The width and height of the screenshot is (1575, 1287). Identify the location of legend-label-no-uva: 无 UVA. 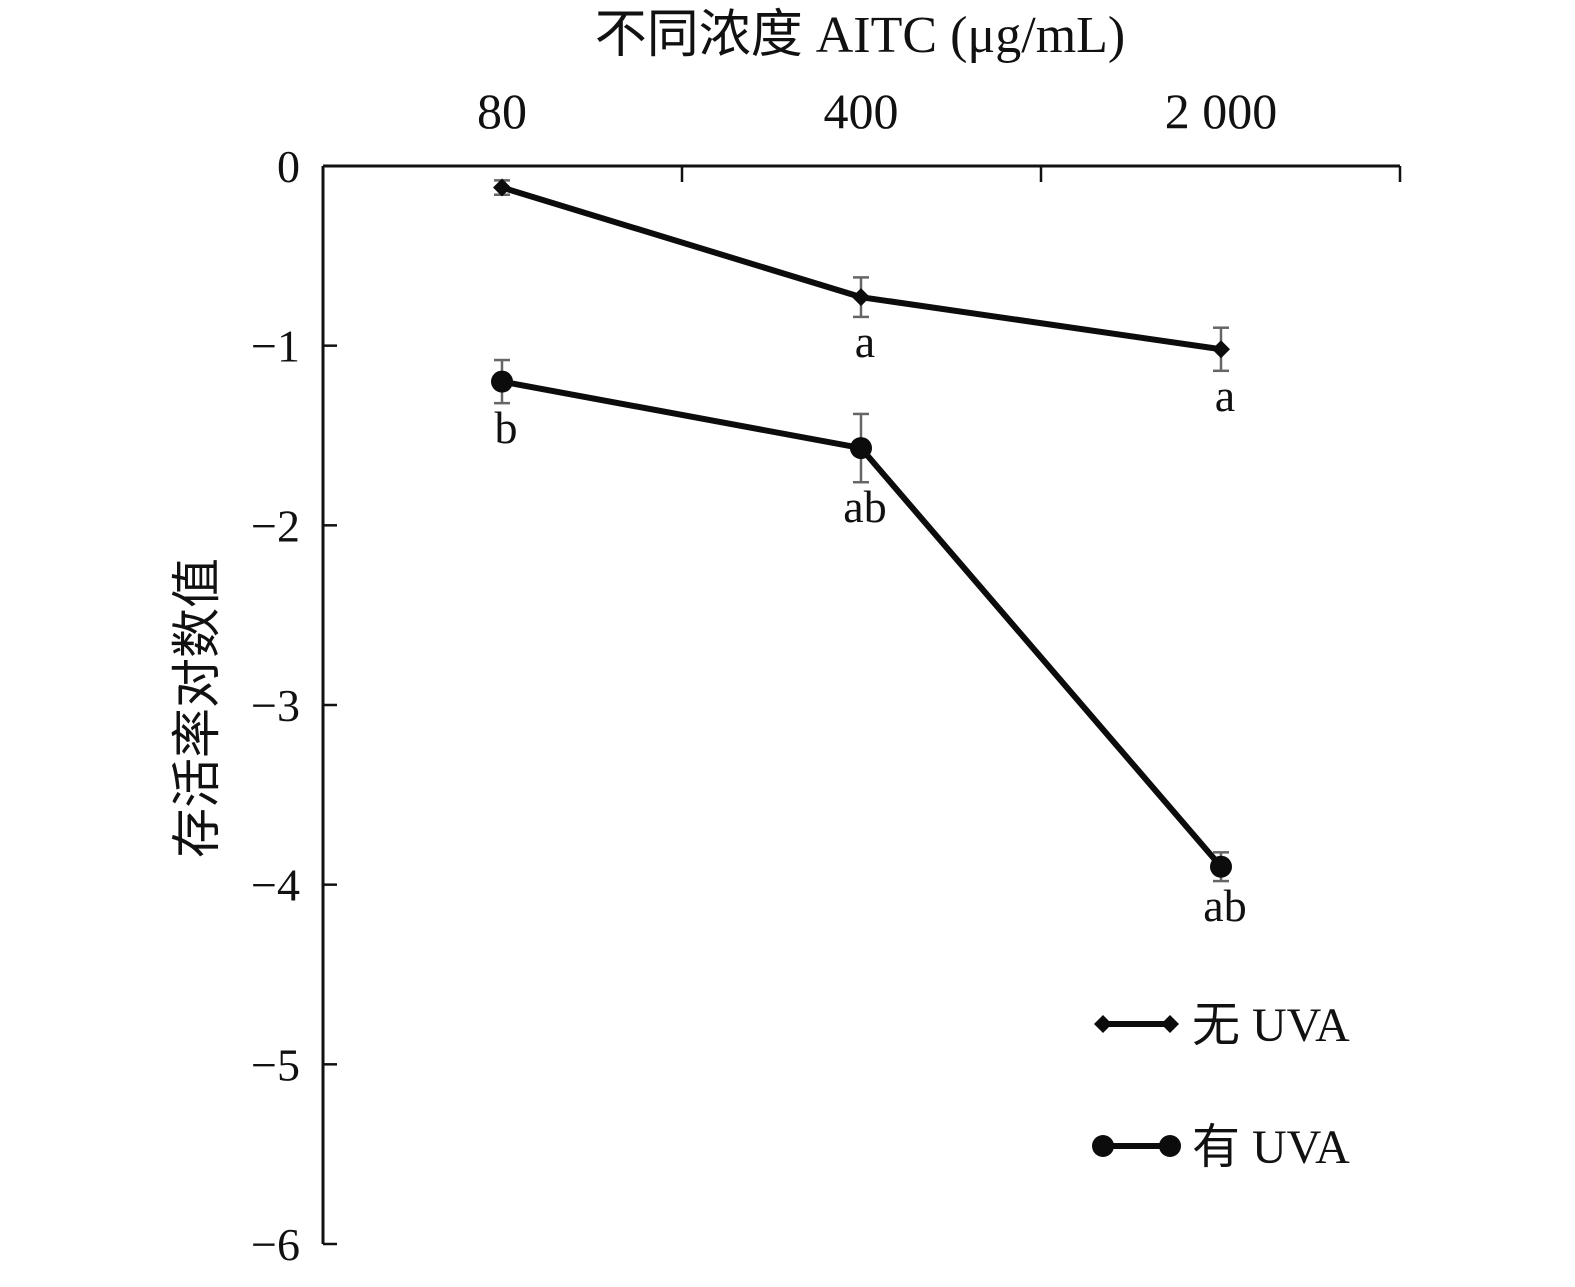
(1271, 1025).